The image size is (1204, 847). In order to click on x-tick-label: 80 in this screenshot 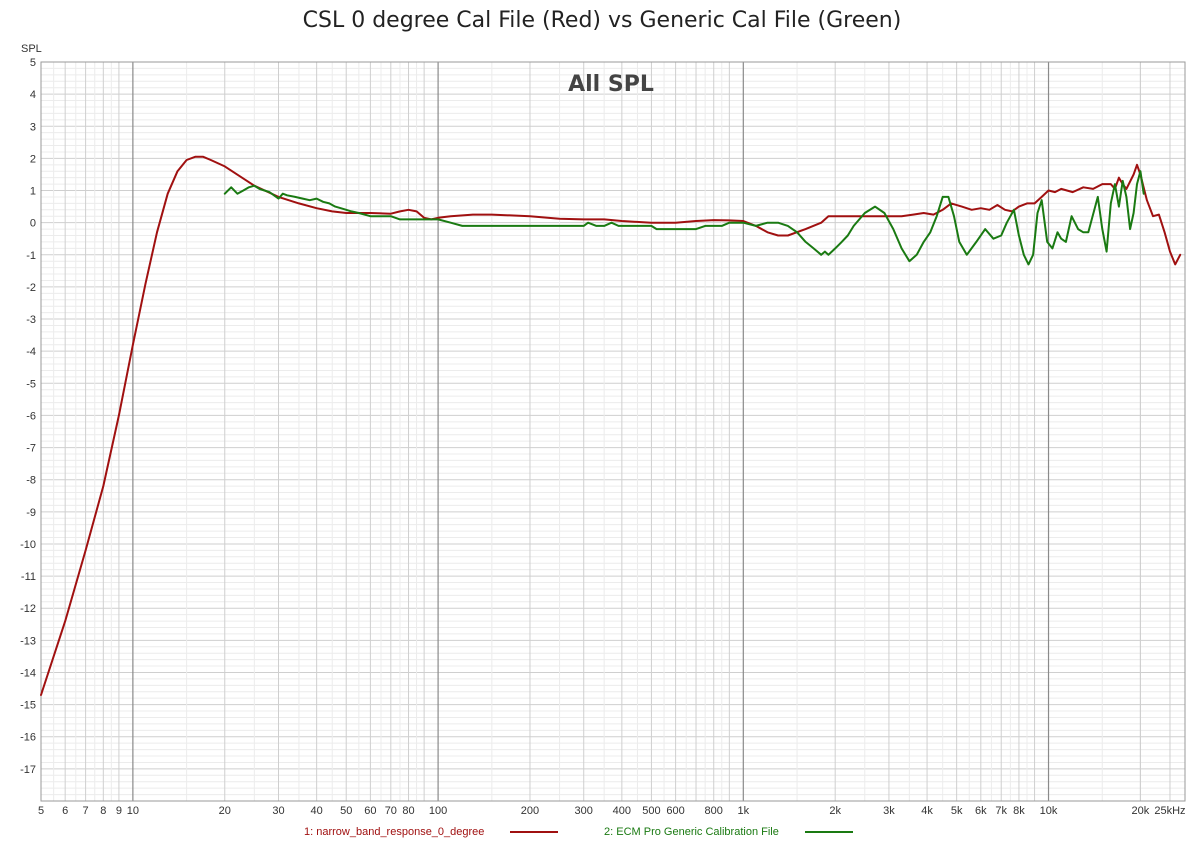, I will do `click(408, 811)`.